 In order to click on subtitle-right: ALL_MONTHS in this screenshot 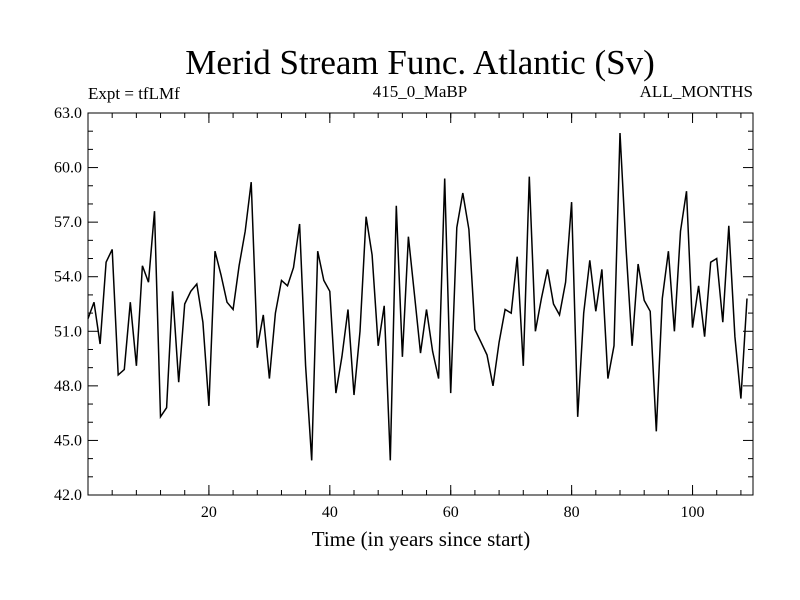, I will do `click(696, 91)`.